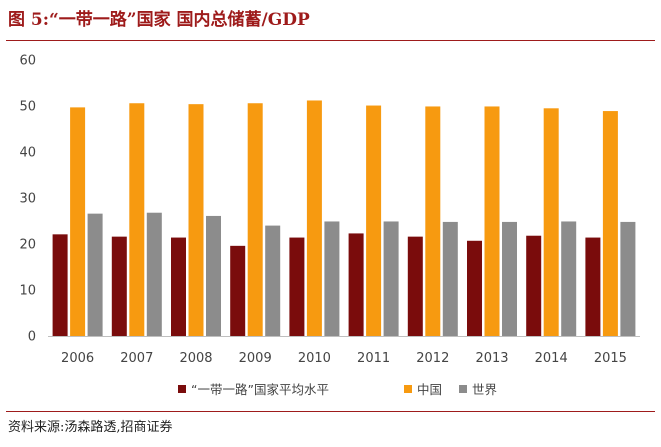 The height and width of the screenshot is (447, 661). Describe the element at coordinates (260, 389) in the screenshot. I see `legend-label-belt-road: “一带一路”国家平均水平` at that location.